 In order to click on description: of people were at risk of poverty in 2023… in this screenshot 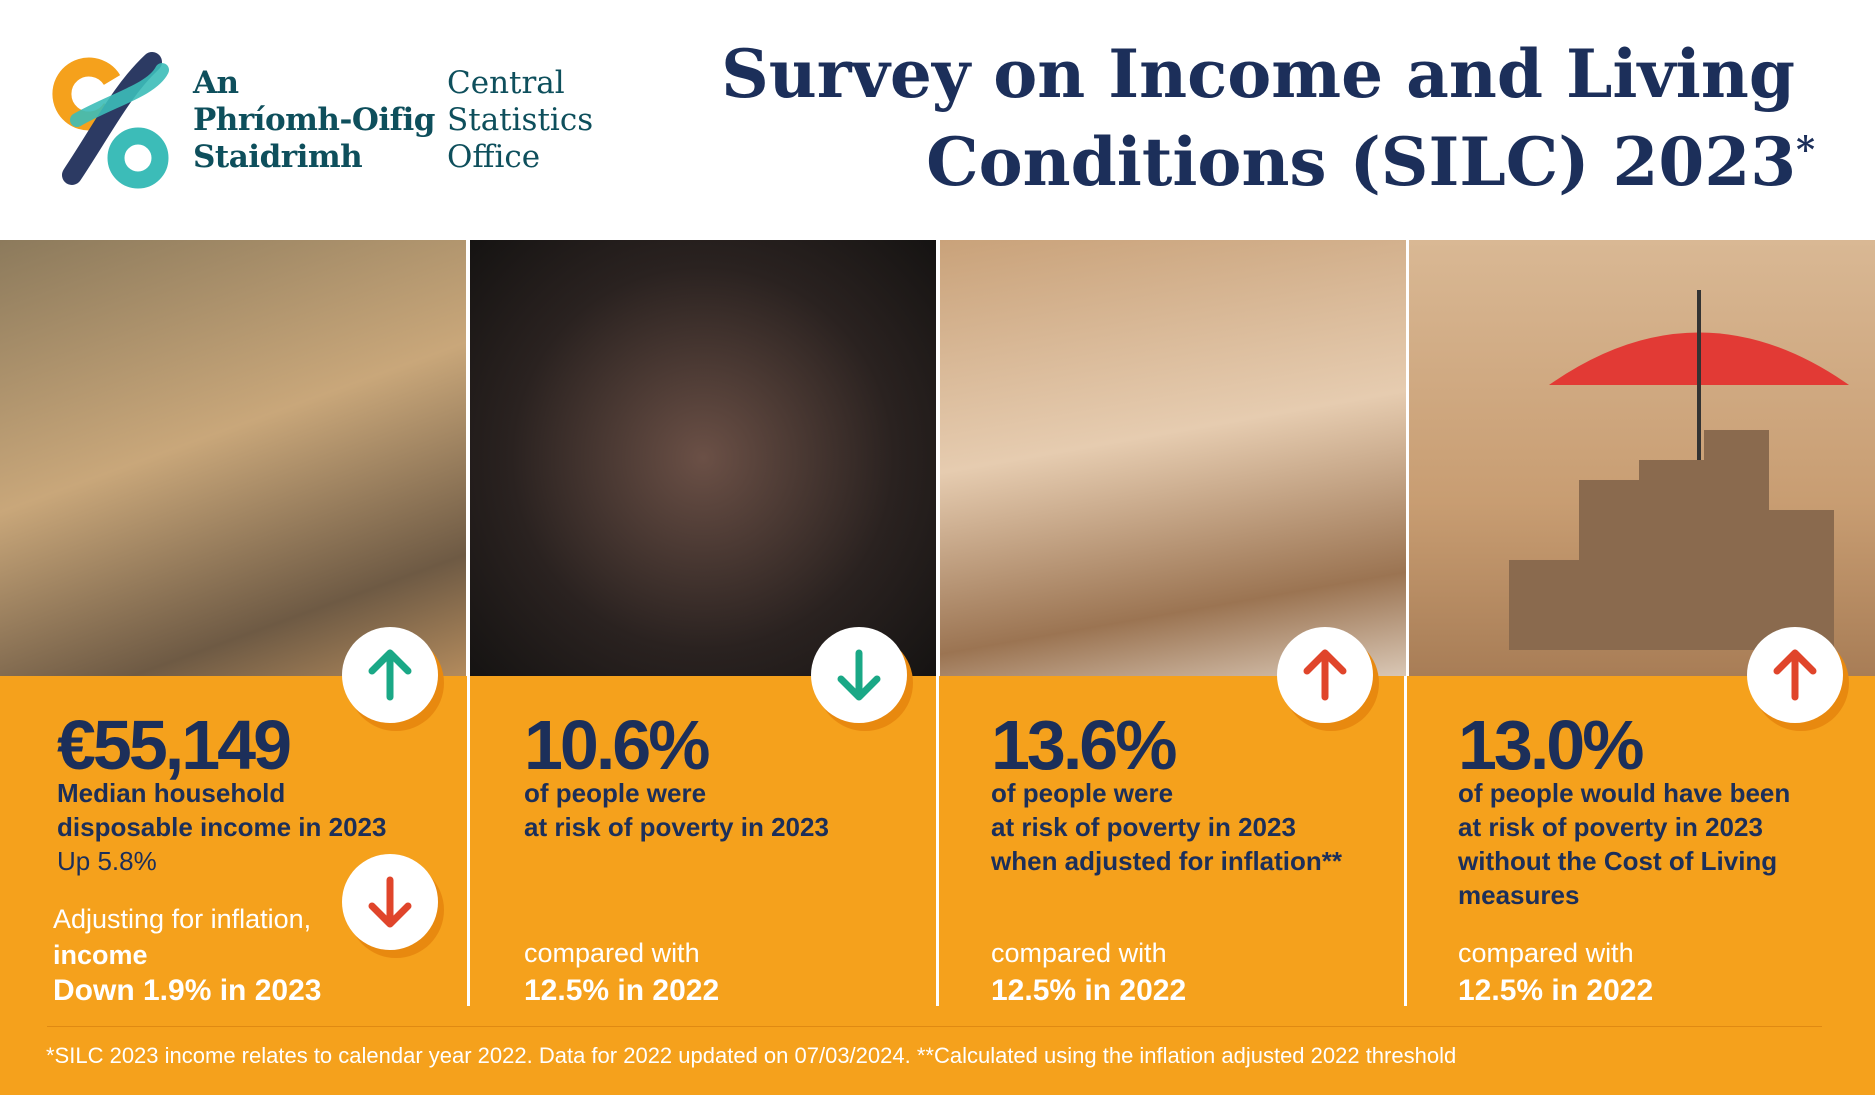, I will do `click(1167, 827)`.